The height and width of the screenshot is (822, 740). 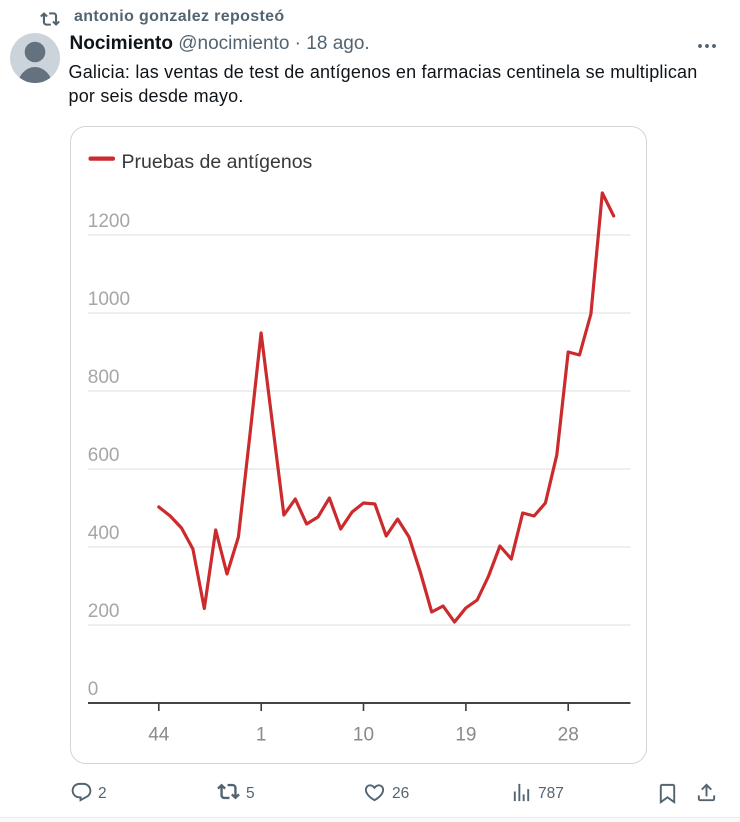 What do you see at coordinates (109, 221) in the screenshot?
I see `svg-text: 1200` at bounding box center [109, 221].